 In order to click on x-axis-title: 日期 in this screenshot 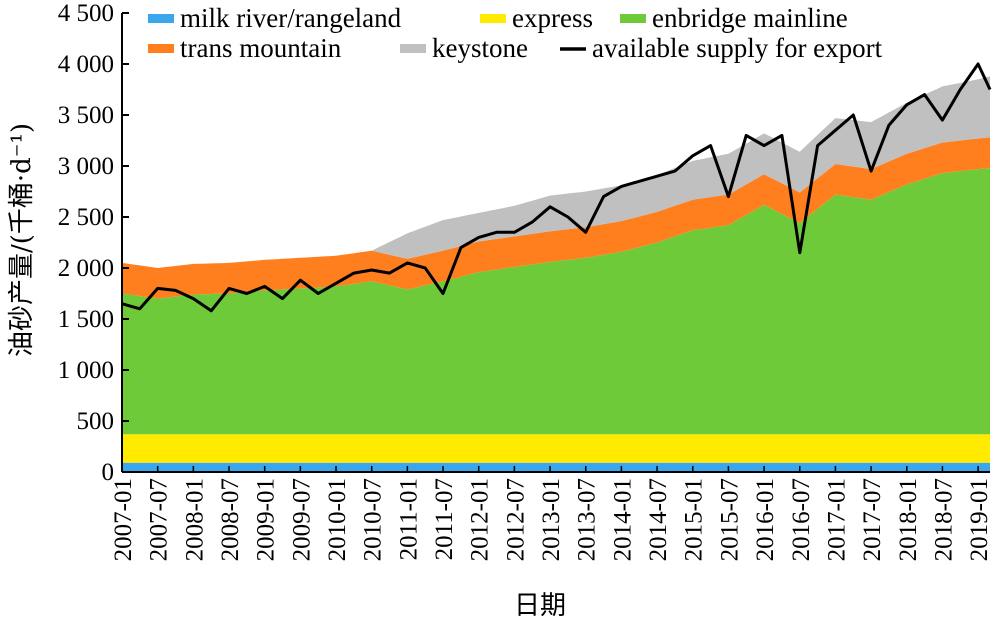, I will do `click(540, 606)`.